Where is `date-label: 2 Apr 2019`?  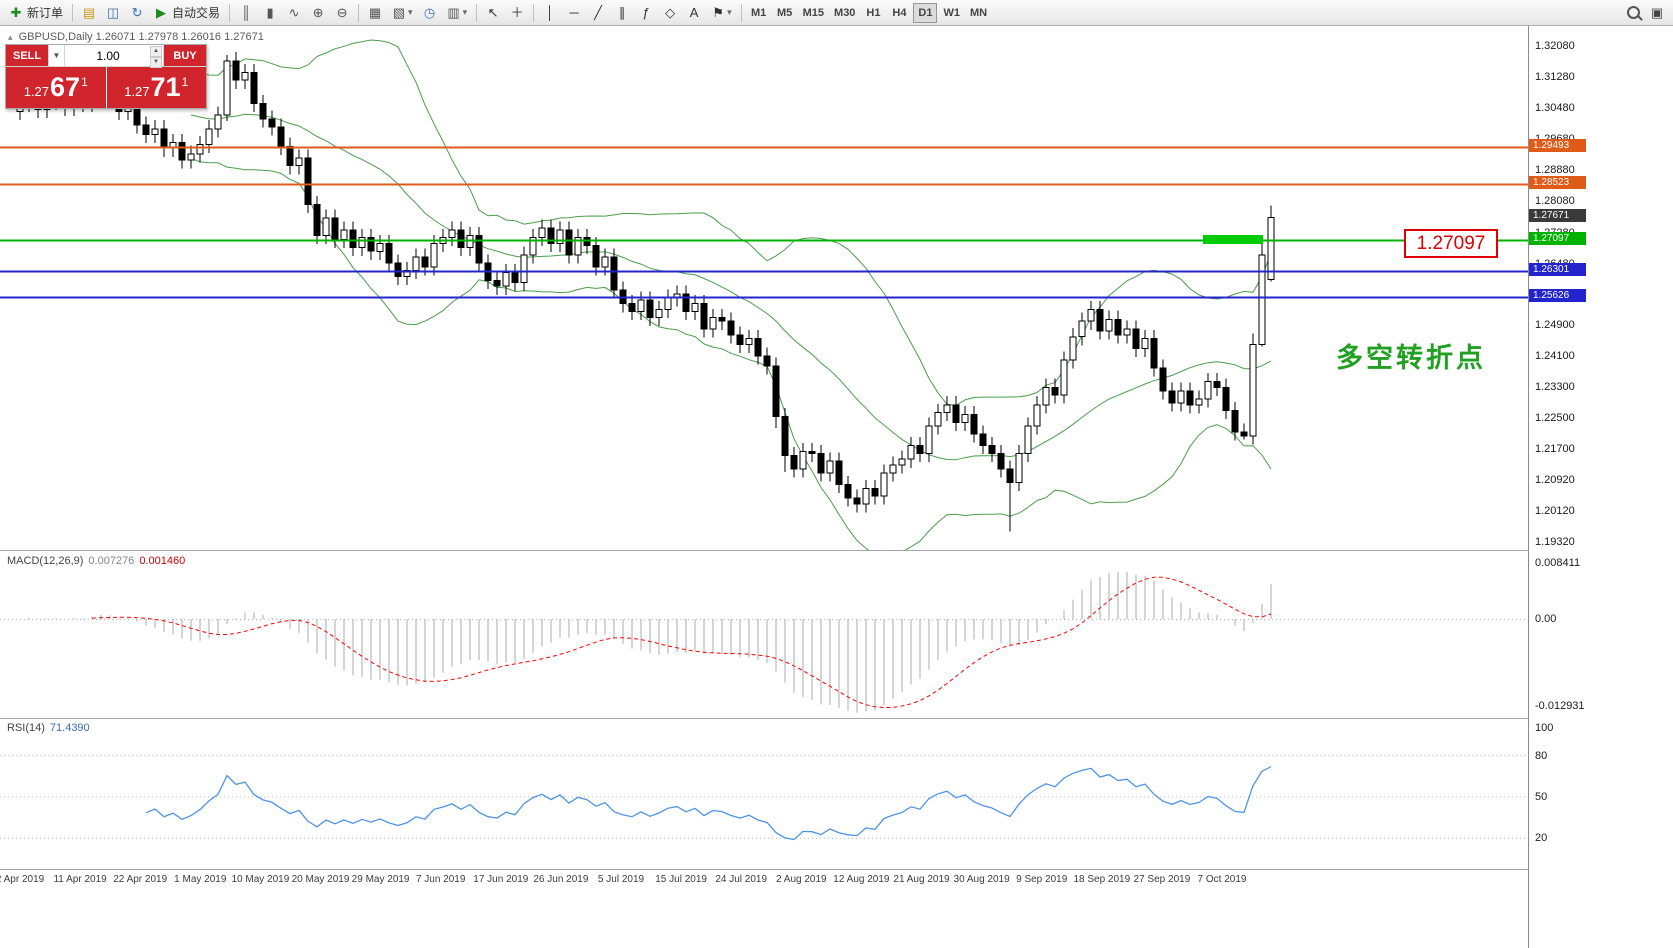
date-label: 2 Apr 2019 is located at coordinates (22, 879).